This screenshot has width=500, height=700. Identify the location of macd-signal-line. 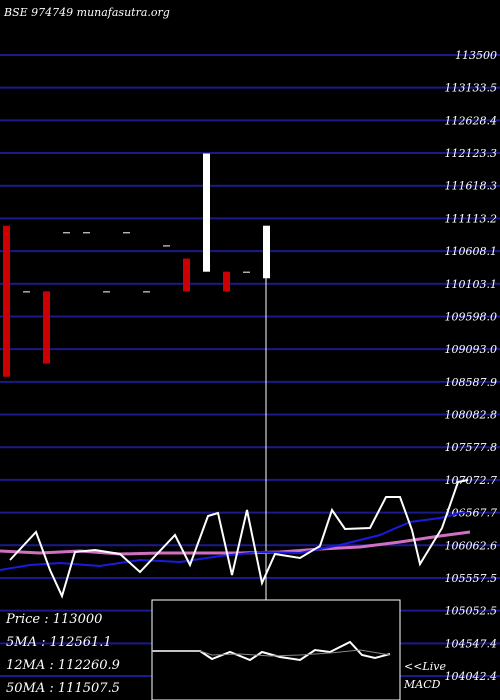
(271, 653).